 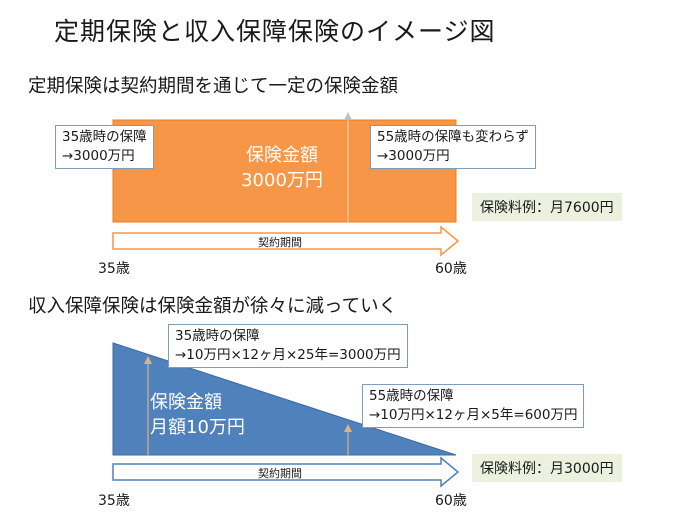 What do you see at coordinates (280, 473) in the screenshot?
I see `income-period-label: 契約期間` at bounding box center [280, 473].